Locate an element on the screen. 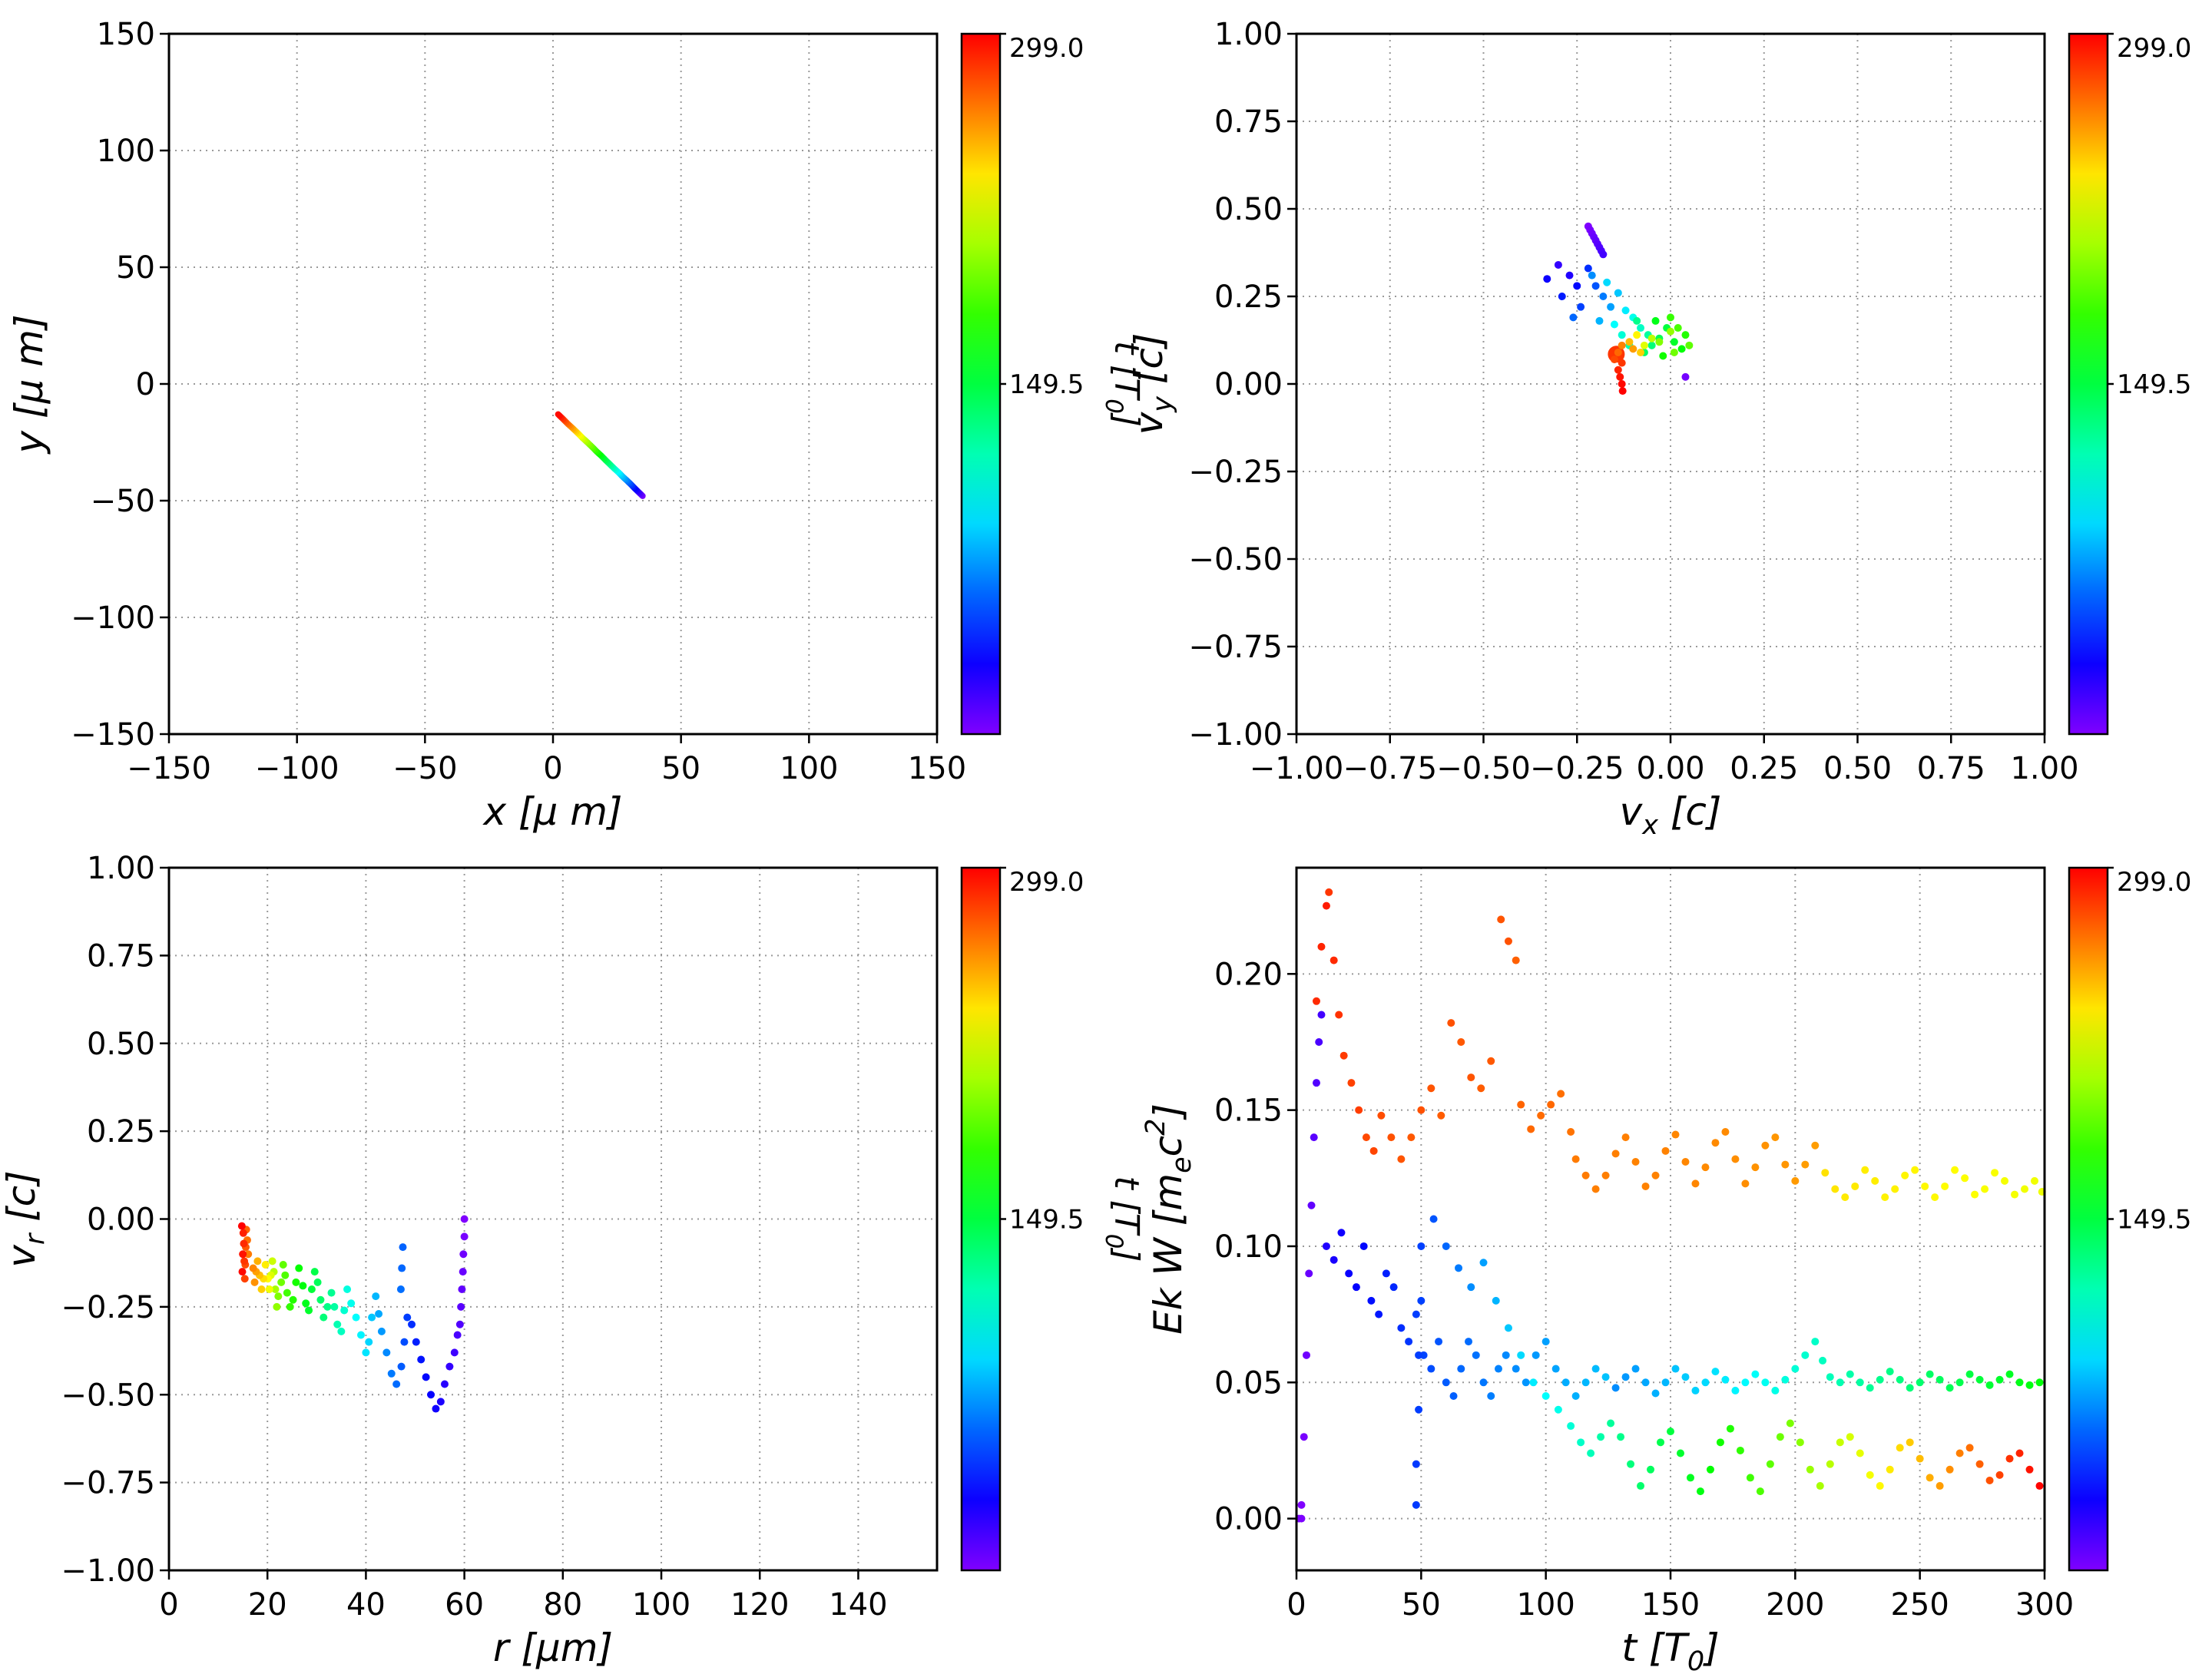 The image size is (2212, 1674). y-axis-label: vr [c] is located at coordinates (25, 1218).